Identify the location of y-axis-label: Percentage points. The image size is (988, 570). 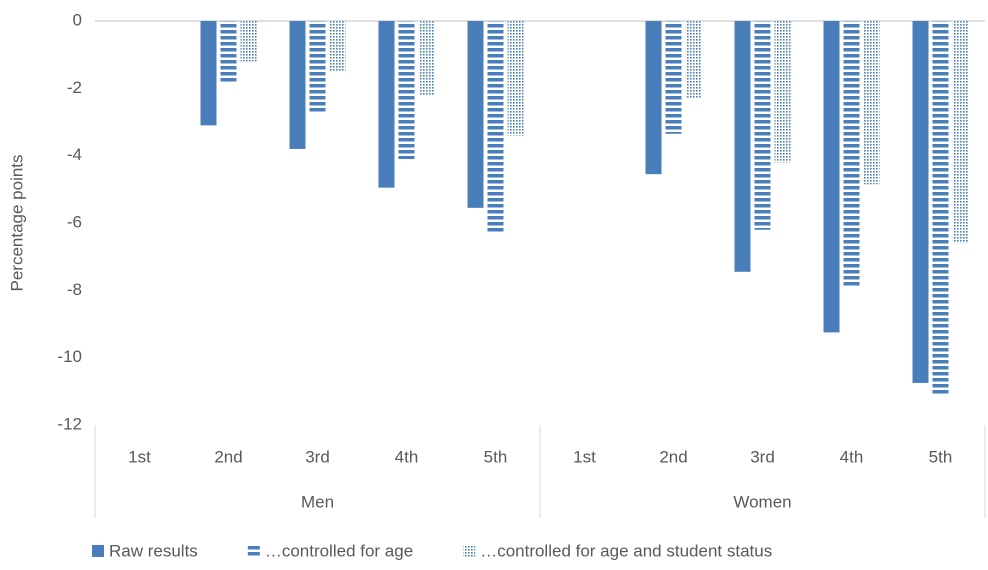
(16, 222).